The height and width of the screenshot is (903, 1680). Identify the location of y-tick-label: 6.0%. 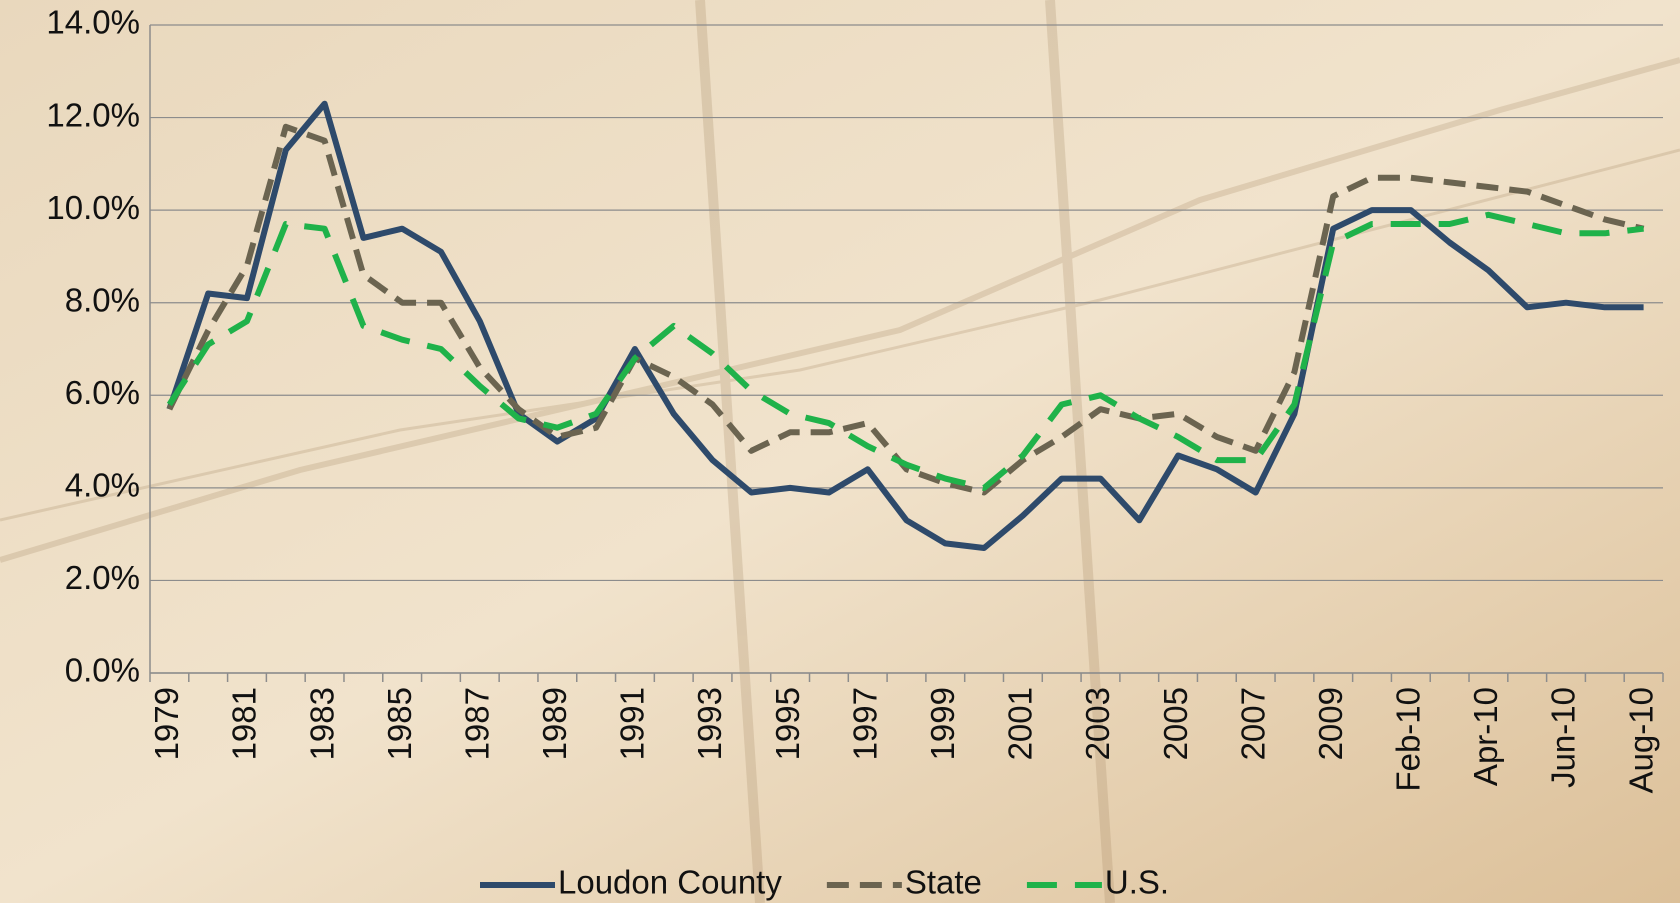
(102, 392).